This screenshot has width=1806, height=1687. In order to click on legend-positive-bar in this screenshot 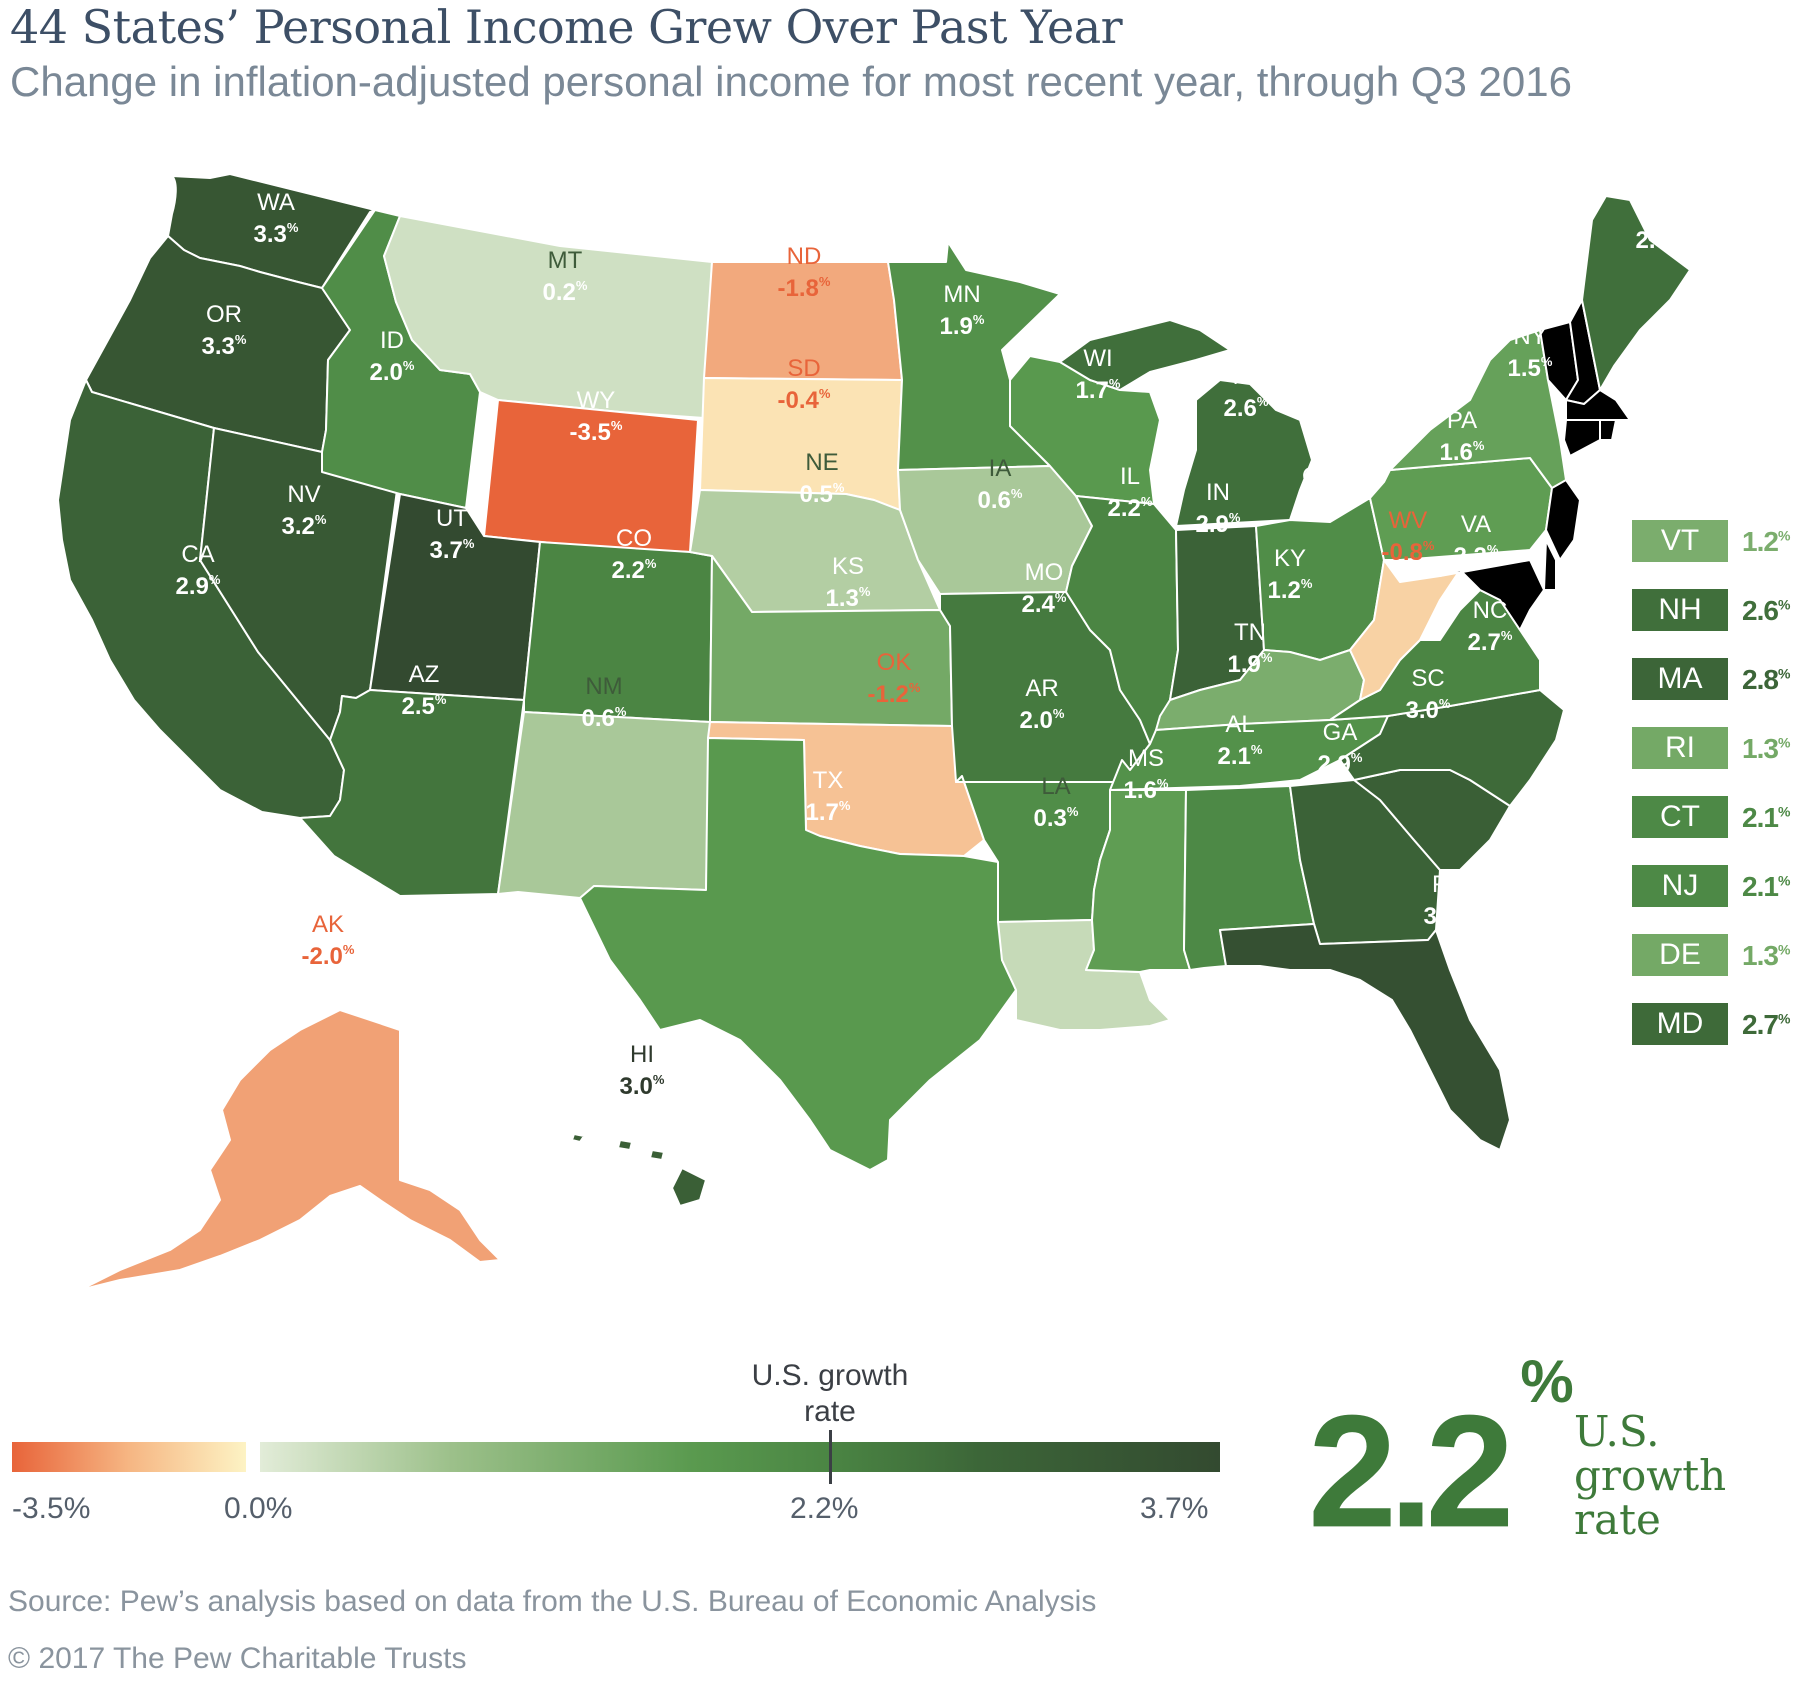, I will do `click(740, 1457)`.